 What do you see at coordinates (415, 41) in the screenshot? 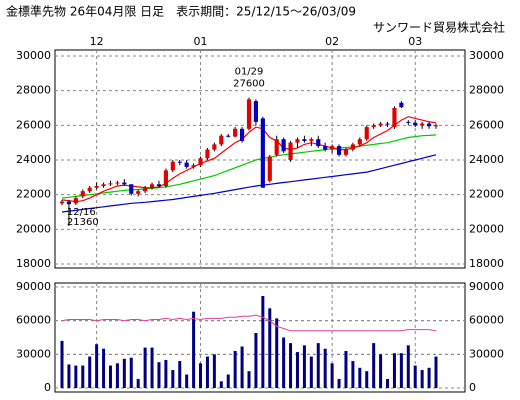
I see `x-tick-label: 03` at bounding box center [415, 41].